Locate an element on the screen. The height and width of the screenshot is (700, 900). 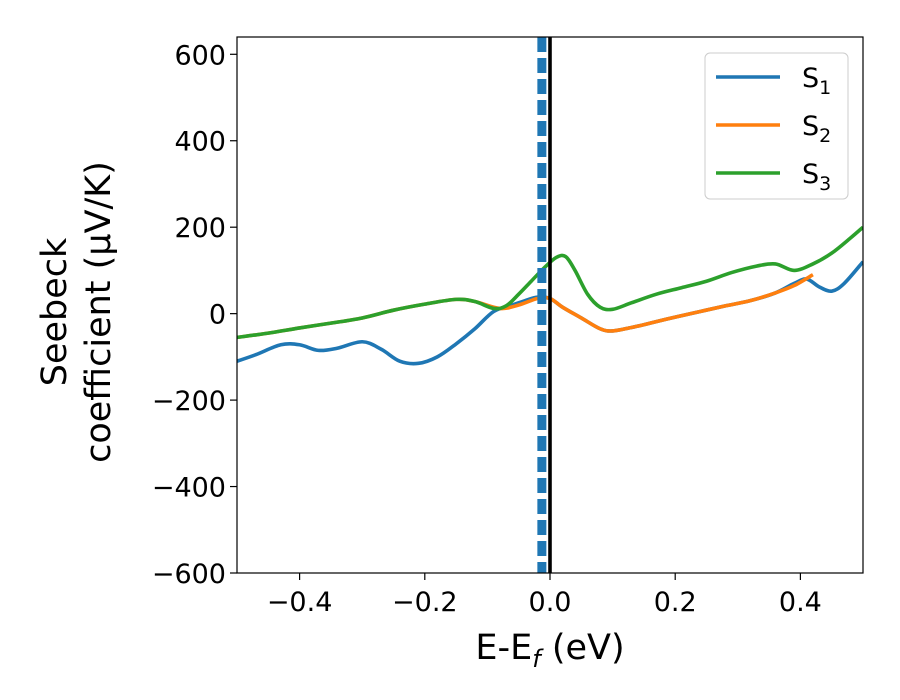
legend: S1 S2 S3 is located at coordinates (776, 126).